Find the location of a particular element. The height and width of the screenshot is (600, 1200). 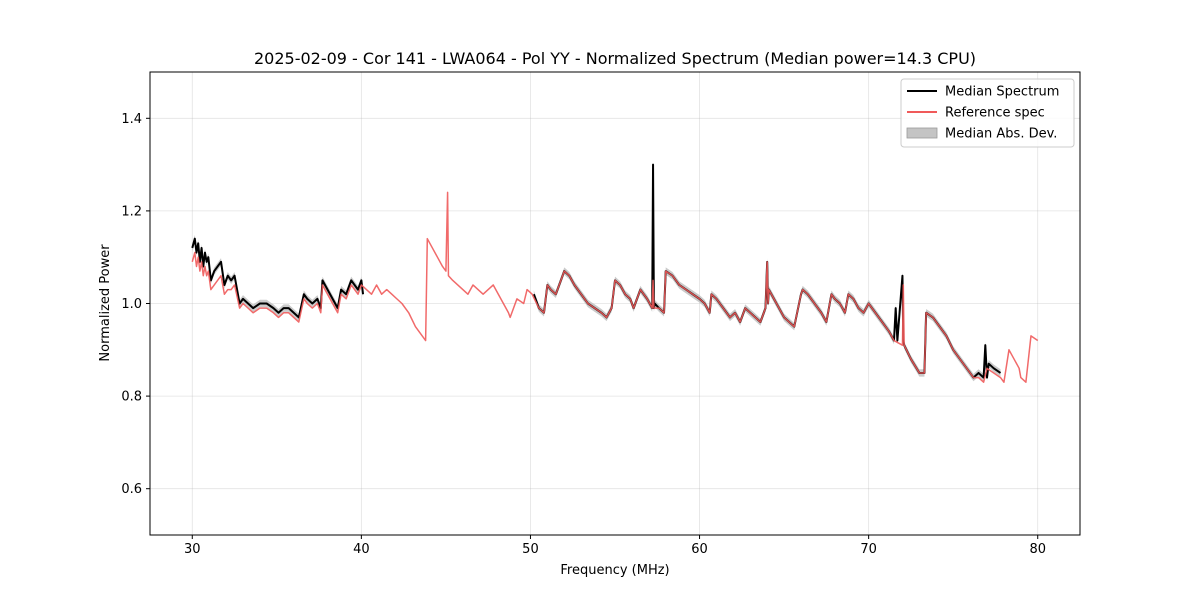

legend-label: Reference spec is located at coordinates (995, 113).